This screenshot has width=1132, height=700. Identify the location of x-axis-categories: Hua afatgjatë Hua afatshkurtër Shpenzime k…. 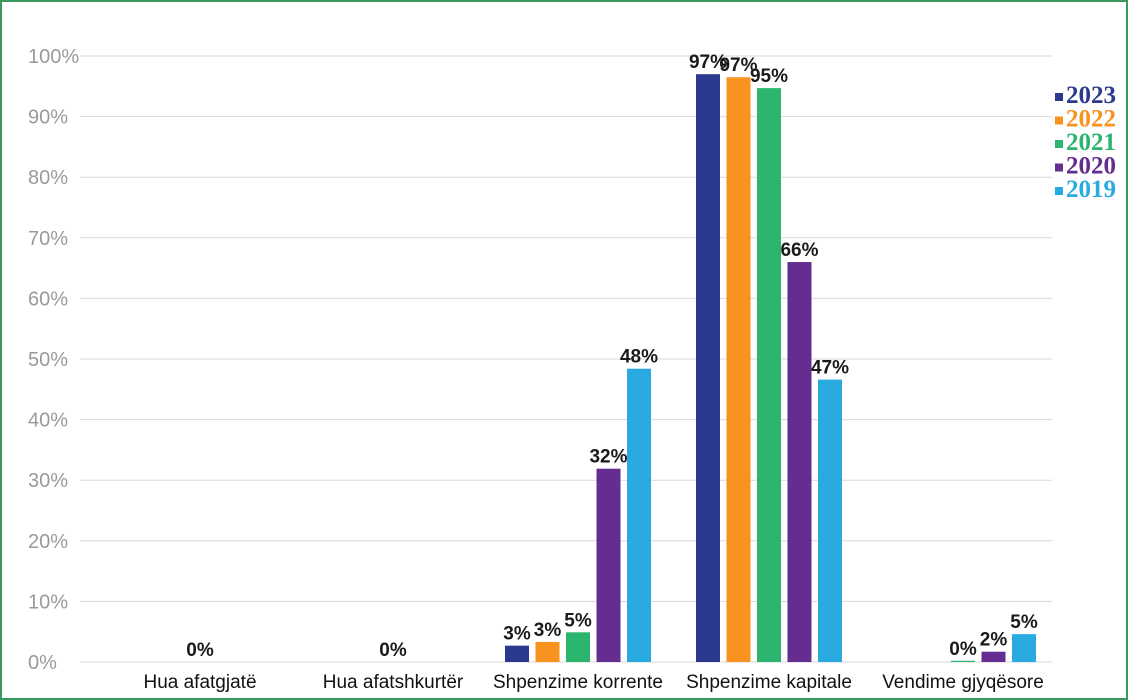
(593, 682).